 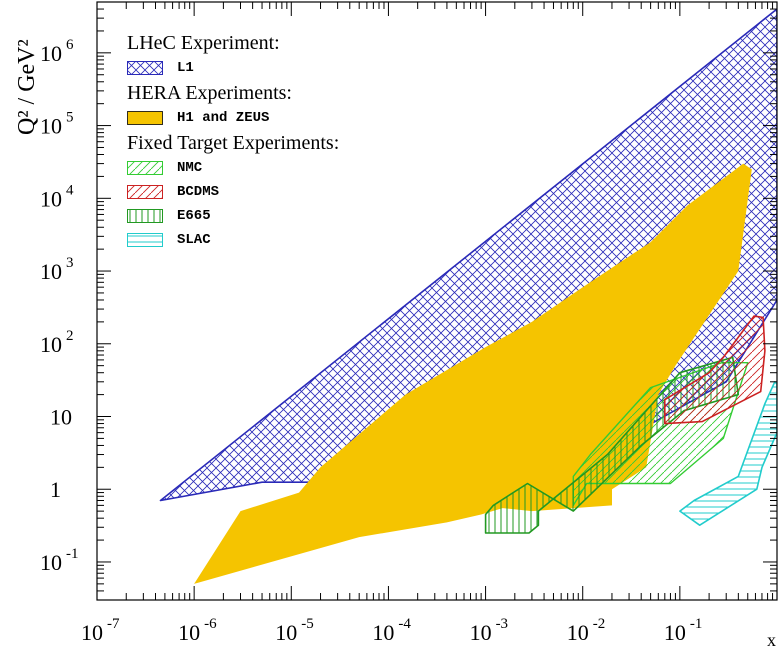 I want to click on region-slac, so click(x=728, y=453).